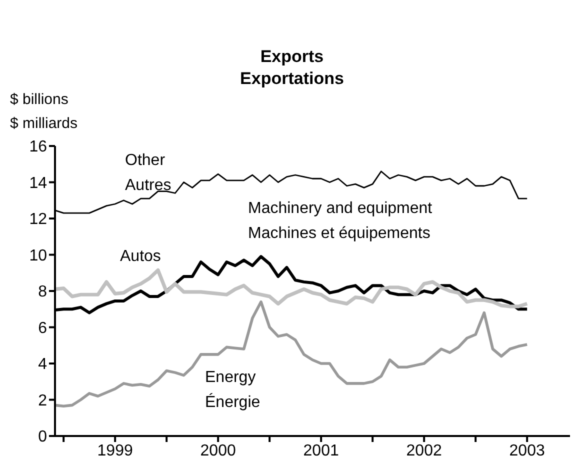 This screenshot has width=576, height=471. I want to click on line-series, so click(292, 288).